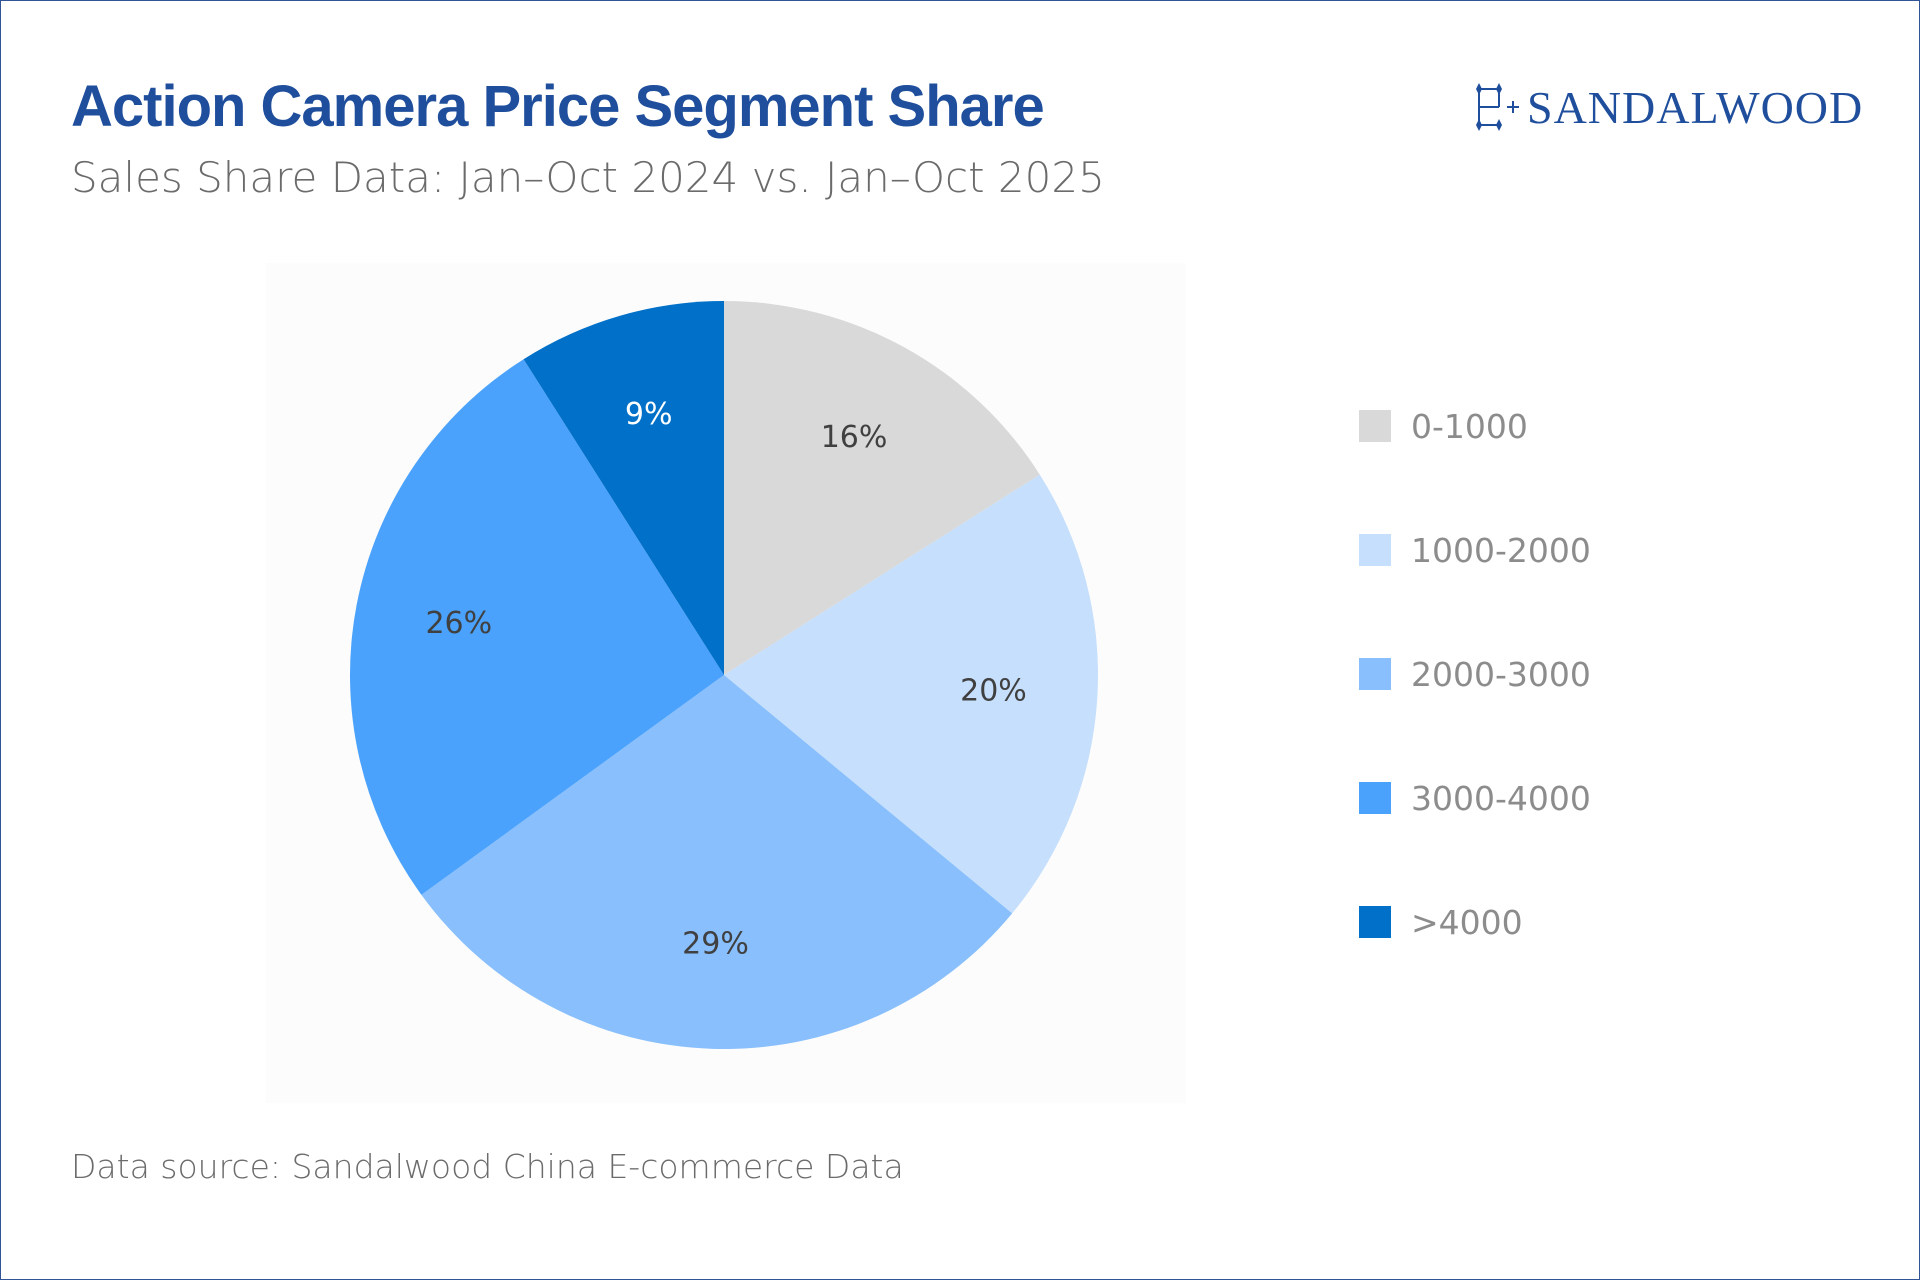  I want to click on legend-item: 2000-3000, so click(1475, 674).